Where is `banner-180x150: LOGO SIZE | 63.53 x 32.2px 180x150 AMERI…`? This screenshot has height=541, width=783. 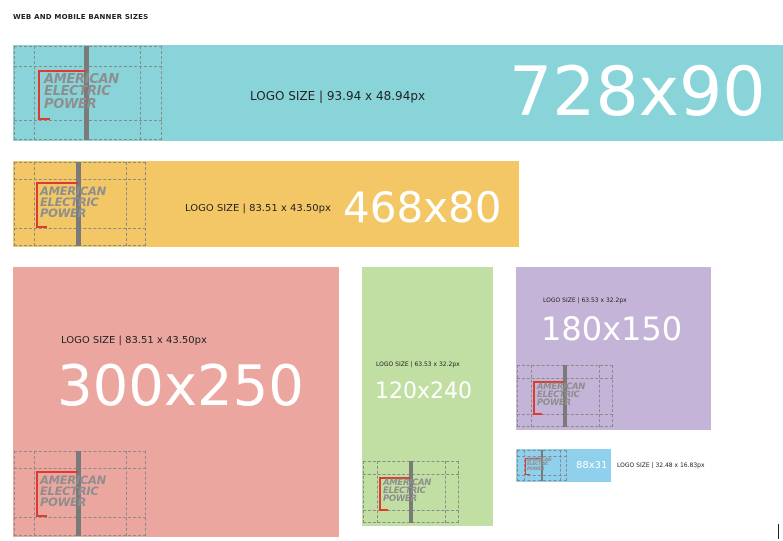 banner-180x150: LOGO SIZE | 63.53 x 32.2px 180x150 AMERI… is located at coordinates (613, 348).